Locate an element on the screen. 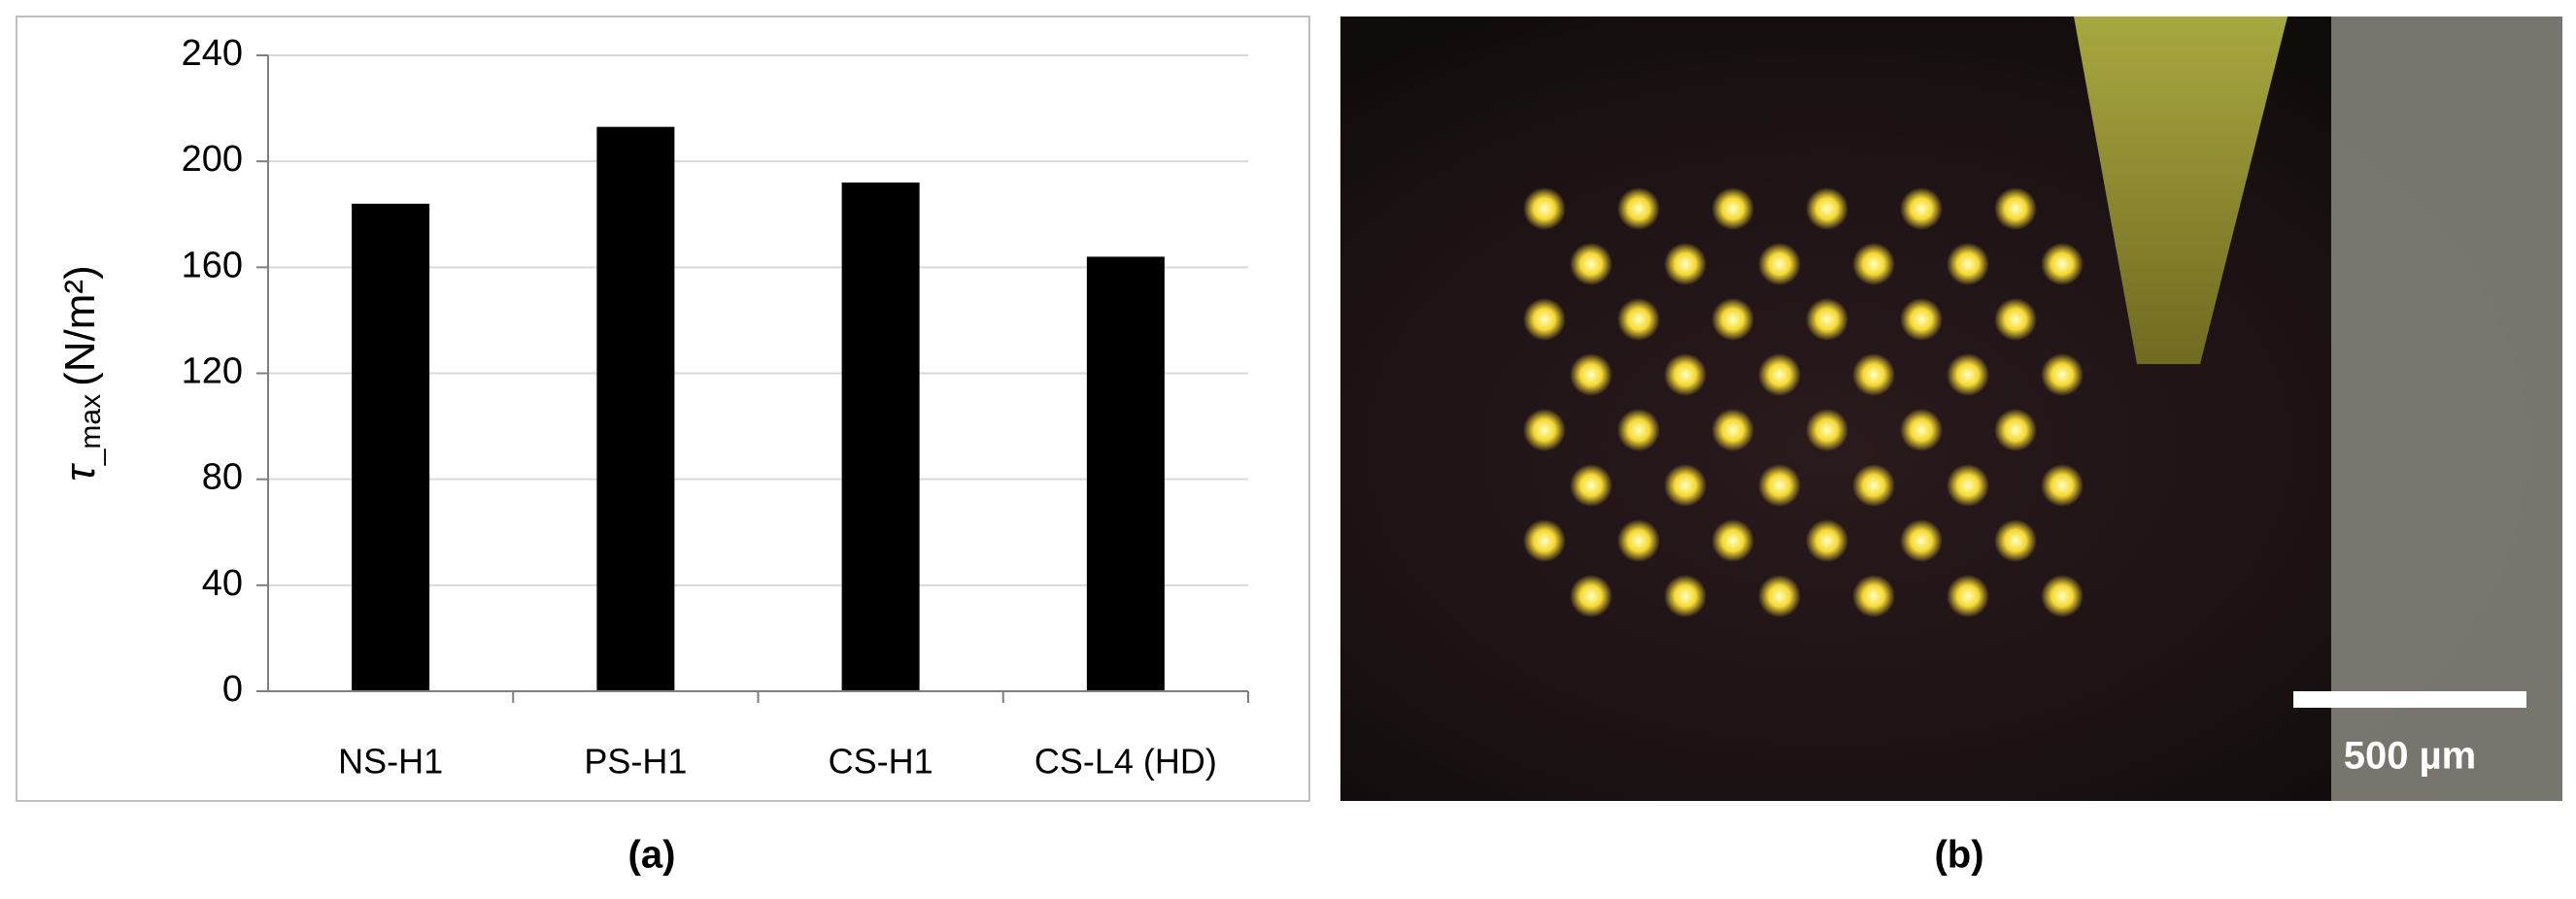 The image size is (2576, 899). y-tick-label: 40 is located at coordinates (222, 584).